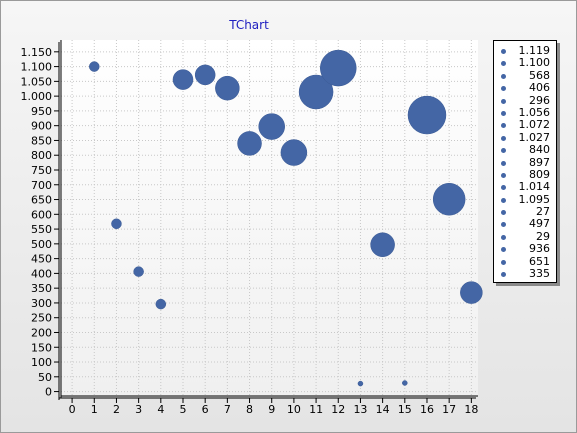 This screenshot has width=577, height=433. Describe the element at coordinates (427, 409) in the screenshot. I see `x-tick-label: 16` at that location.